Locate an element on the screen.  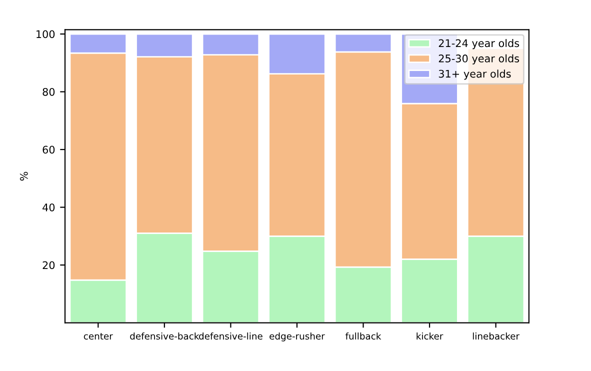
x-tick-label: edge-rusher is located at coordinates (297, 337).